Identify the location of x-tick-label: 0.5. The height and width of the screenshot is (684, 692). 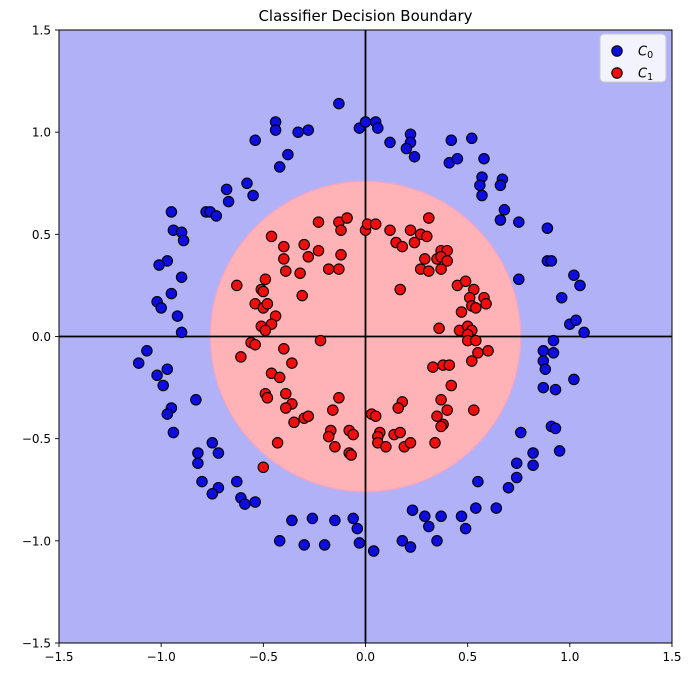
(467, 657).